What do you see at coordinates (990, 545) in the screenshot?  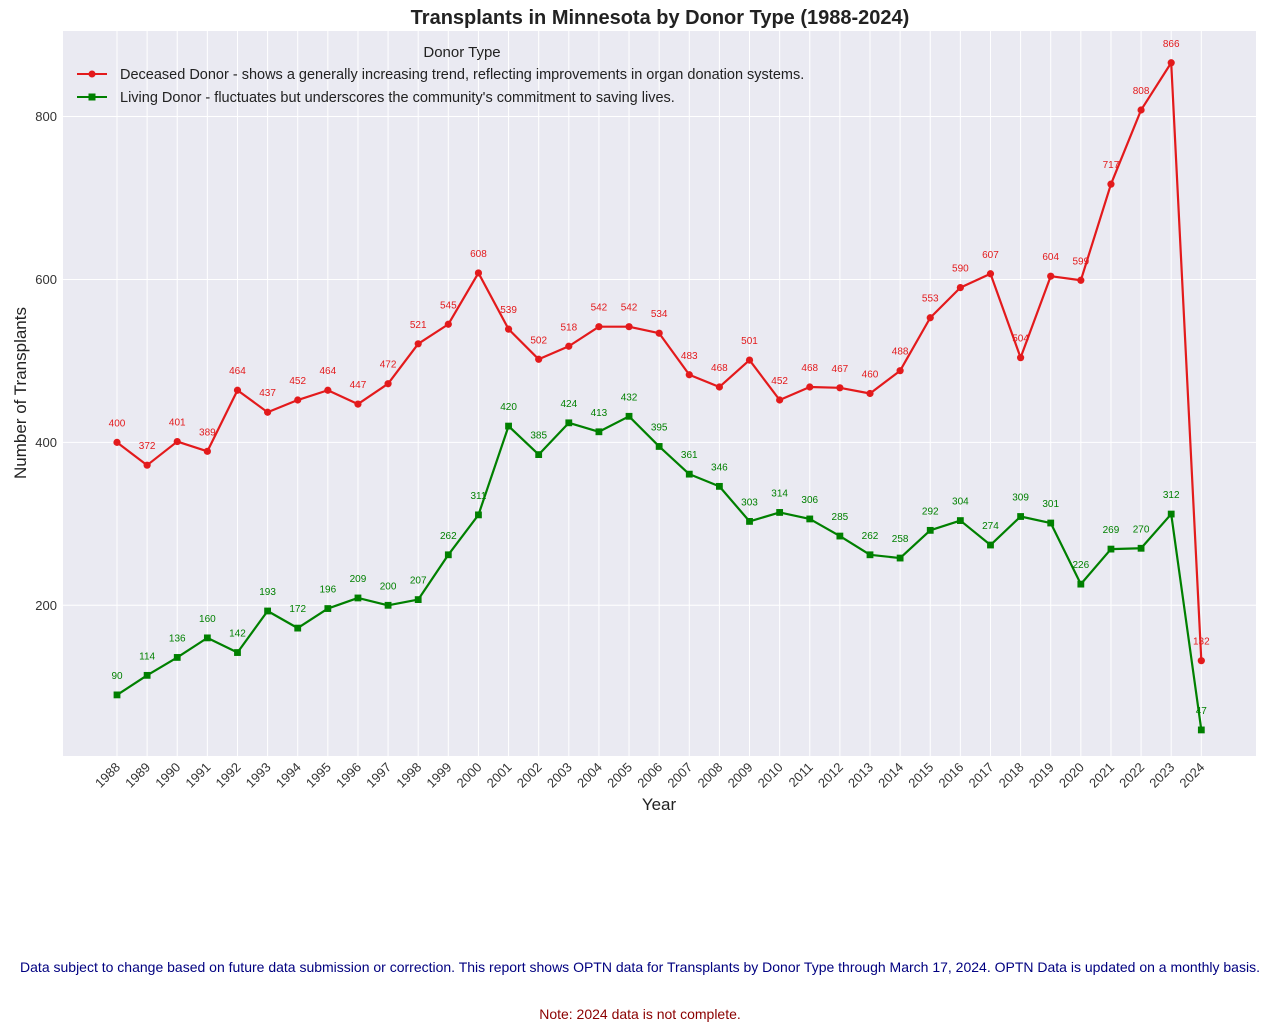 I see `point-living-donor-2017` at bounding box center [990, 545].